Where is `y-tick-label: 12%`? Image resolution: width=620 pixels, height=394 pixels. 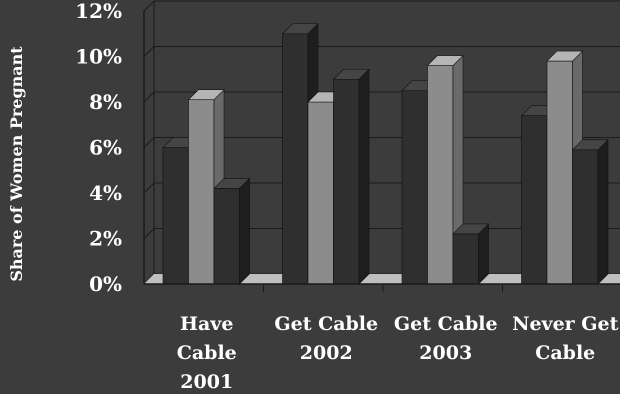
y-tick-label: 12% is located at coordinates (98, 11).